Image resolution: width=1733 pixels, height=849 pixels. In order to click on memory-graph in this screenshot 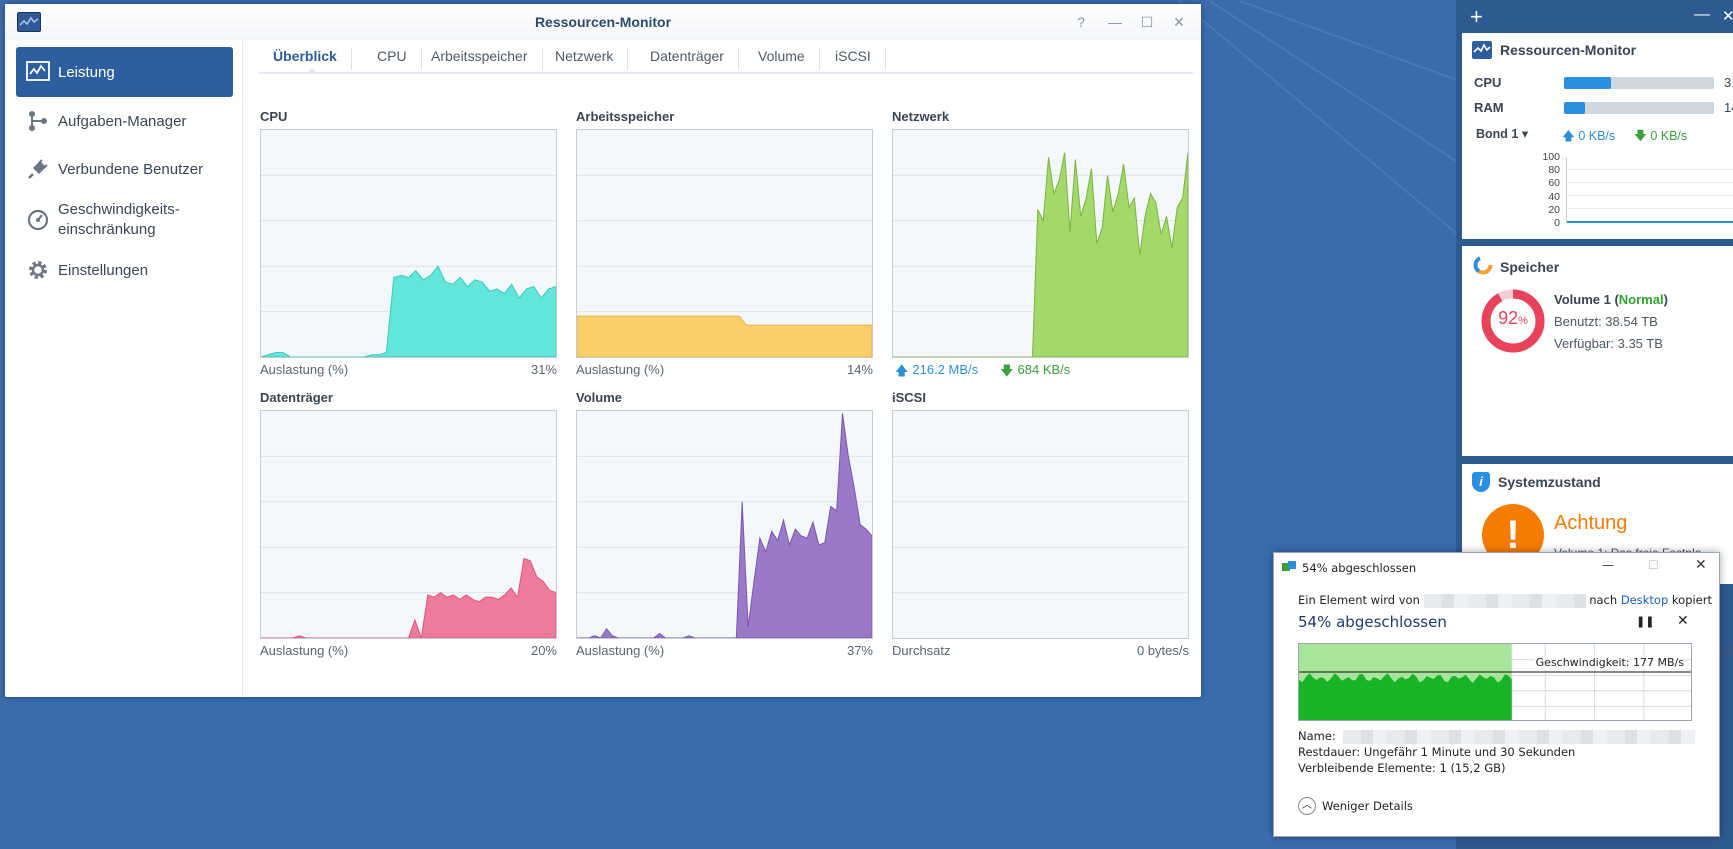, I will do `click(724, 243)`.